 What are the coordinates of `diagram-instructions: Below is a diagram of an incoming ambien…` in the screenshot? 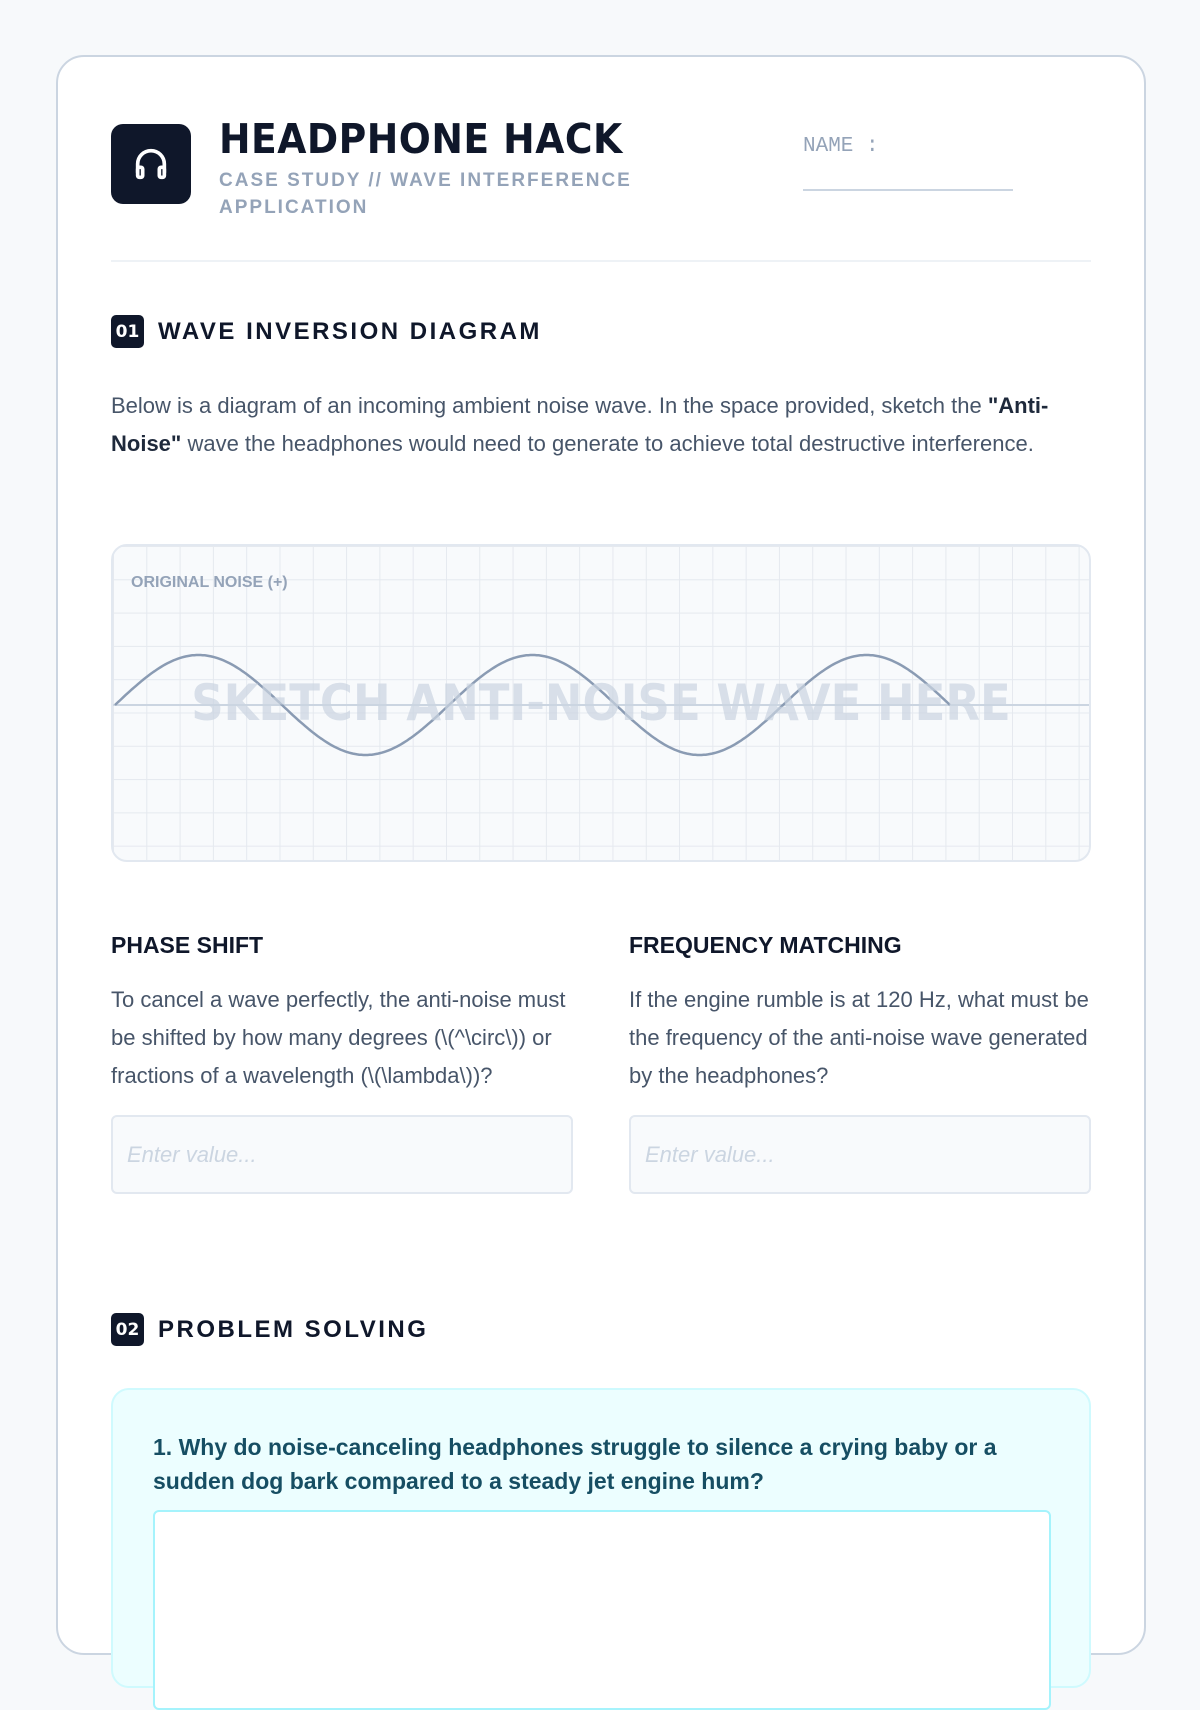 It's located at (591, 425).